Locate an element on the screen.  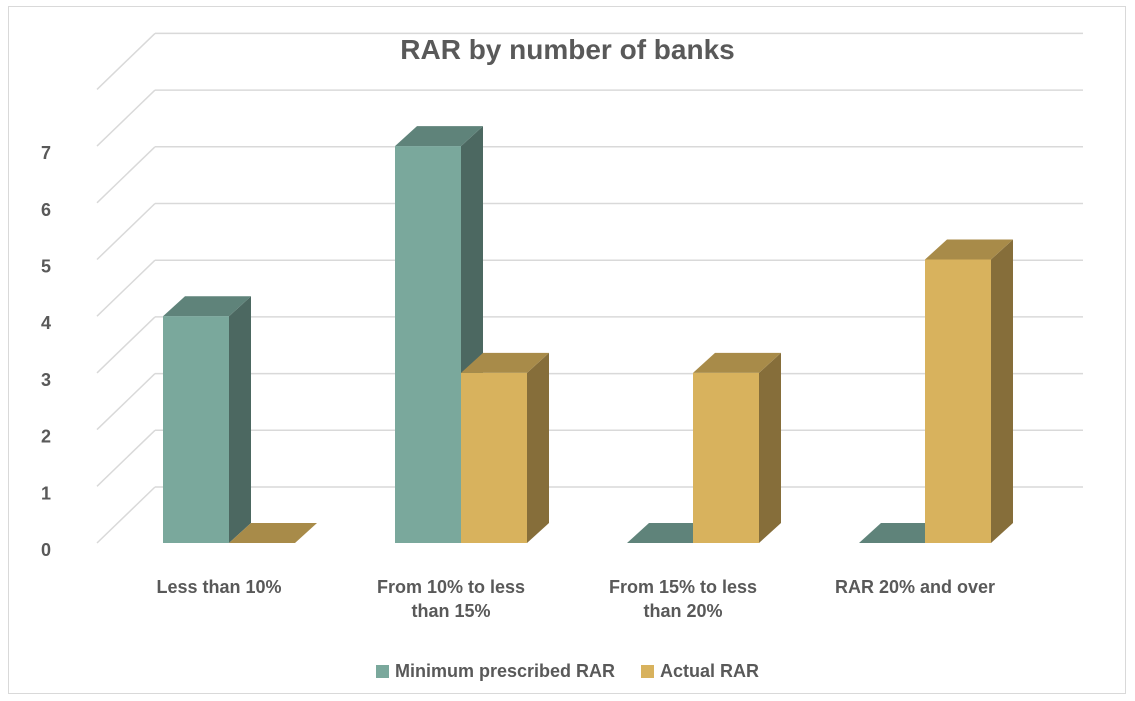
y-tick-label: 2 is located at coordinates (46, 437).